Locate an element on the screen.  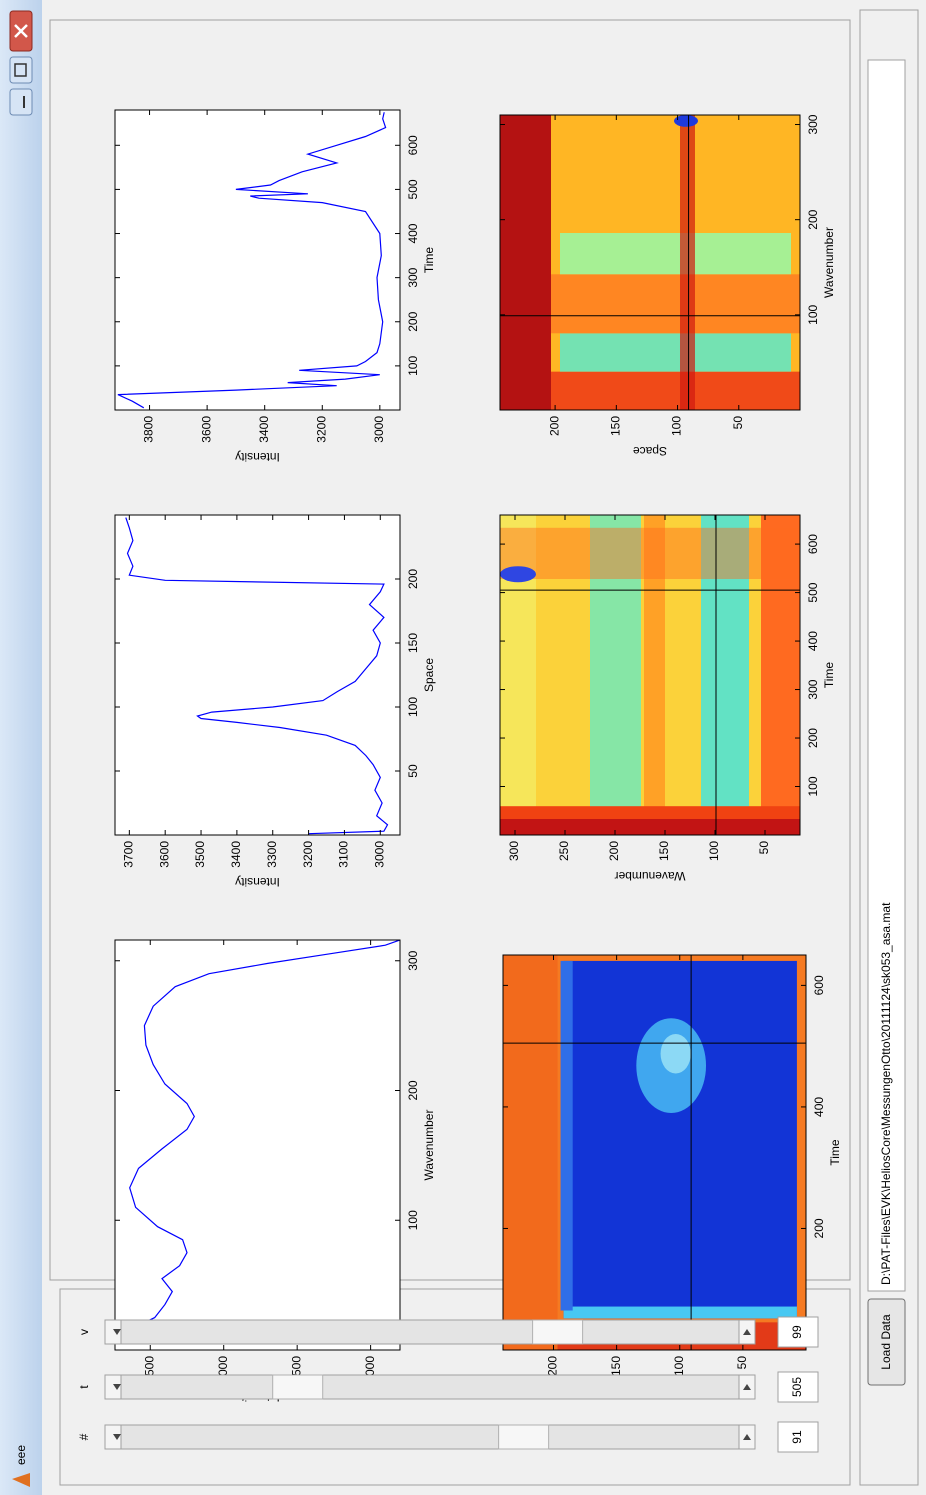
y-tick-label: 3600 is located at coordinates (206, 429).